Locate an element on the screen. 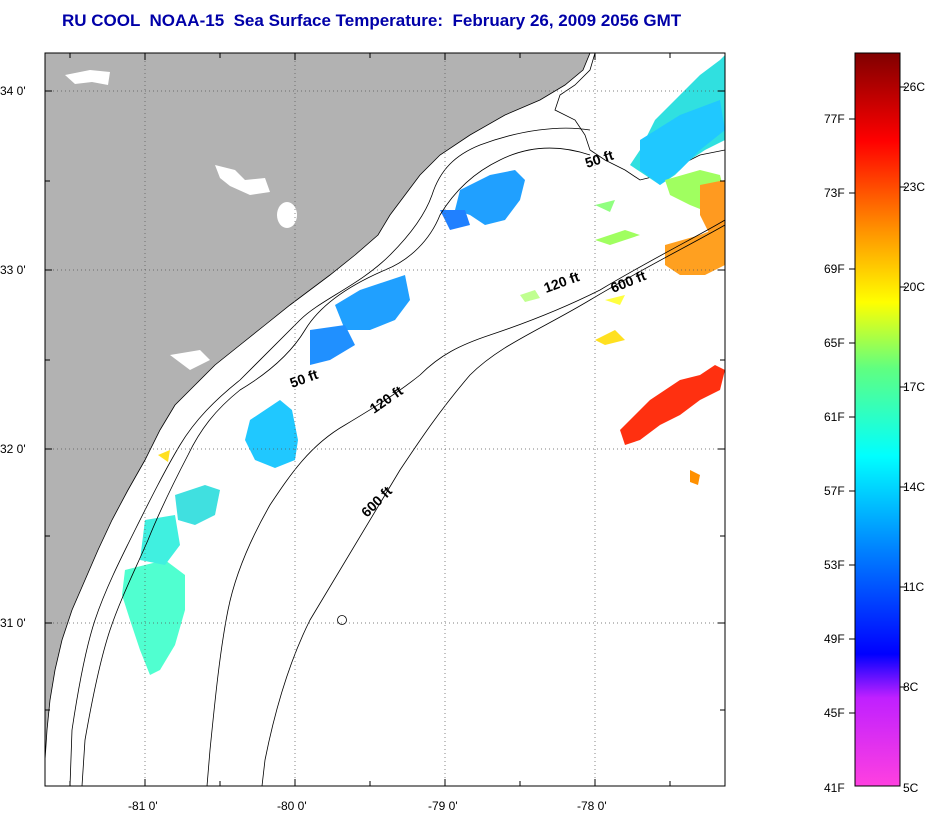  colorbar-gradient is located at coordinates (877, 419).